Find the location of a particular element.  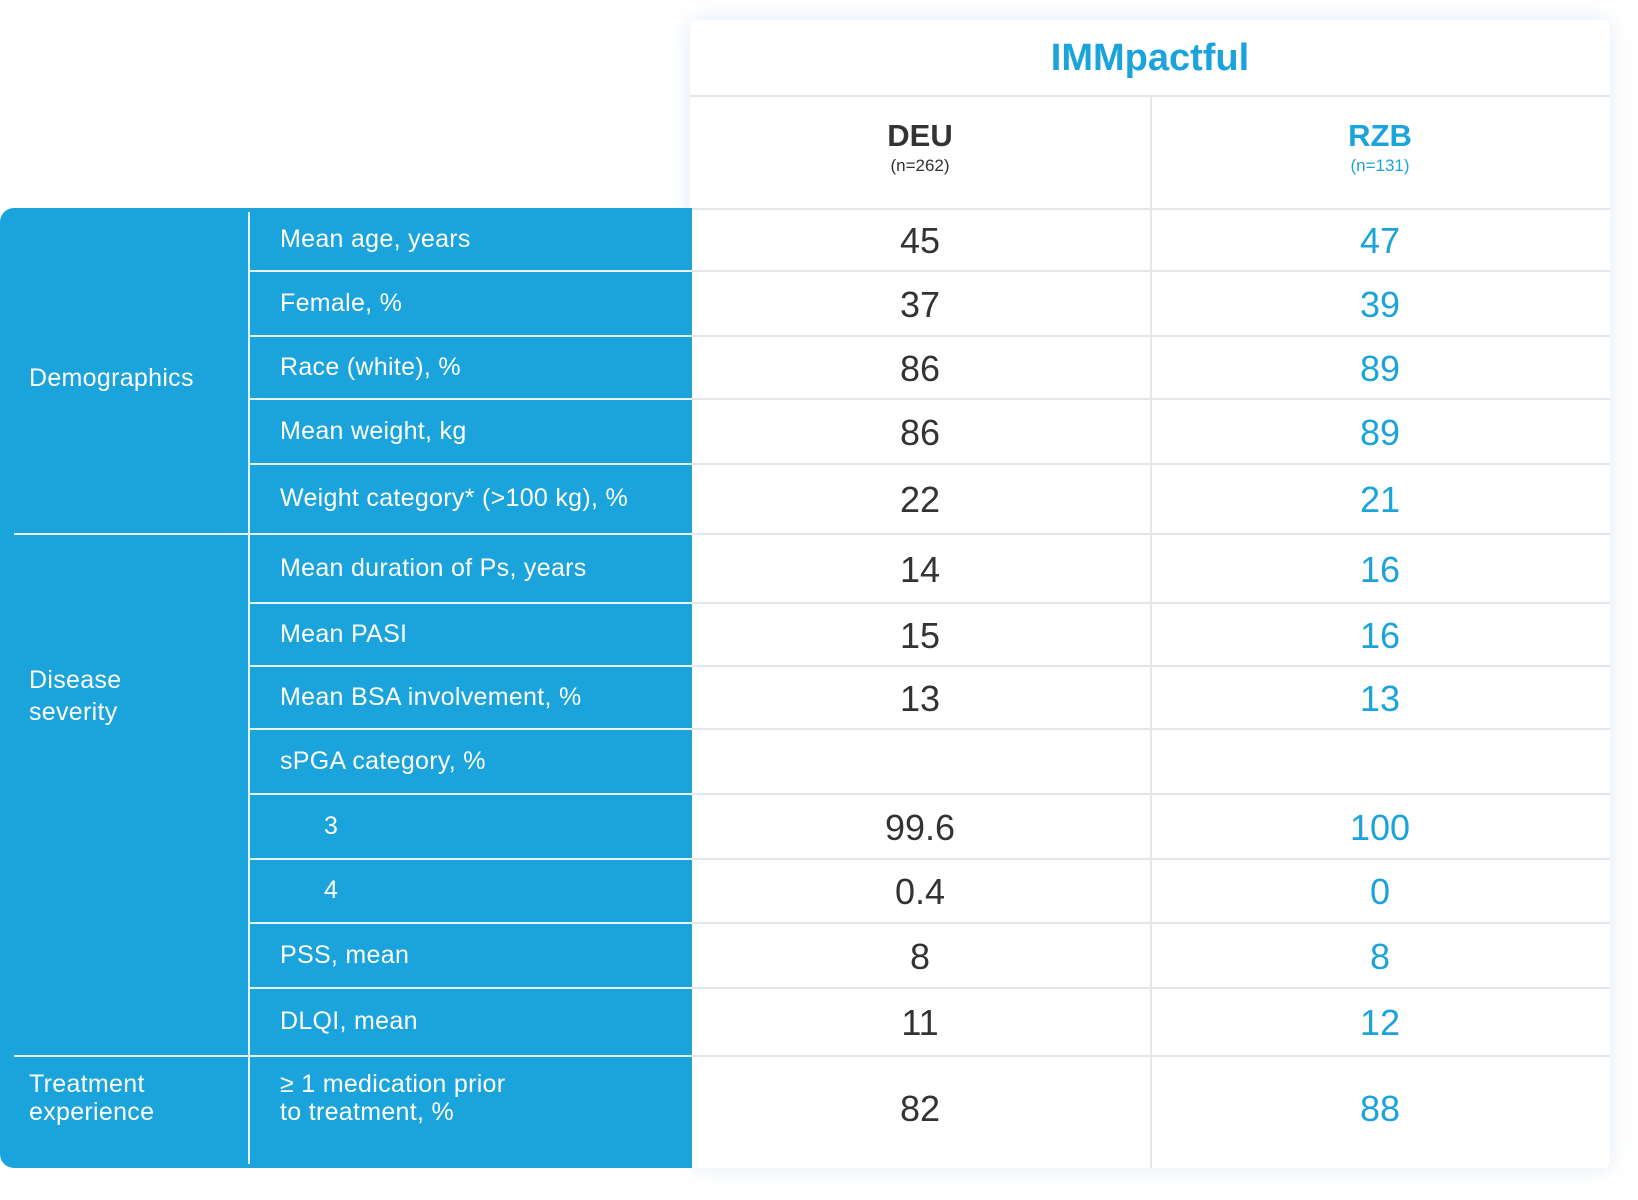

row-label: Mean duration of Ps, years is located at coordinates (433, 567).